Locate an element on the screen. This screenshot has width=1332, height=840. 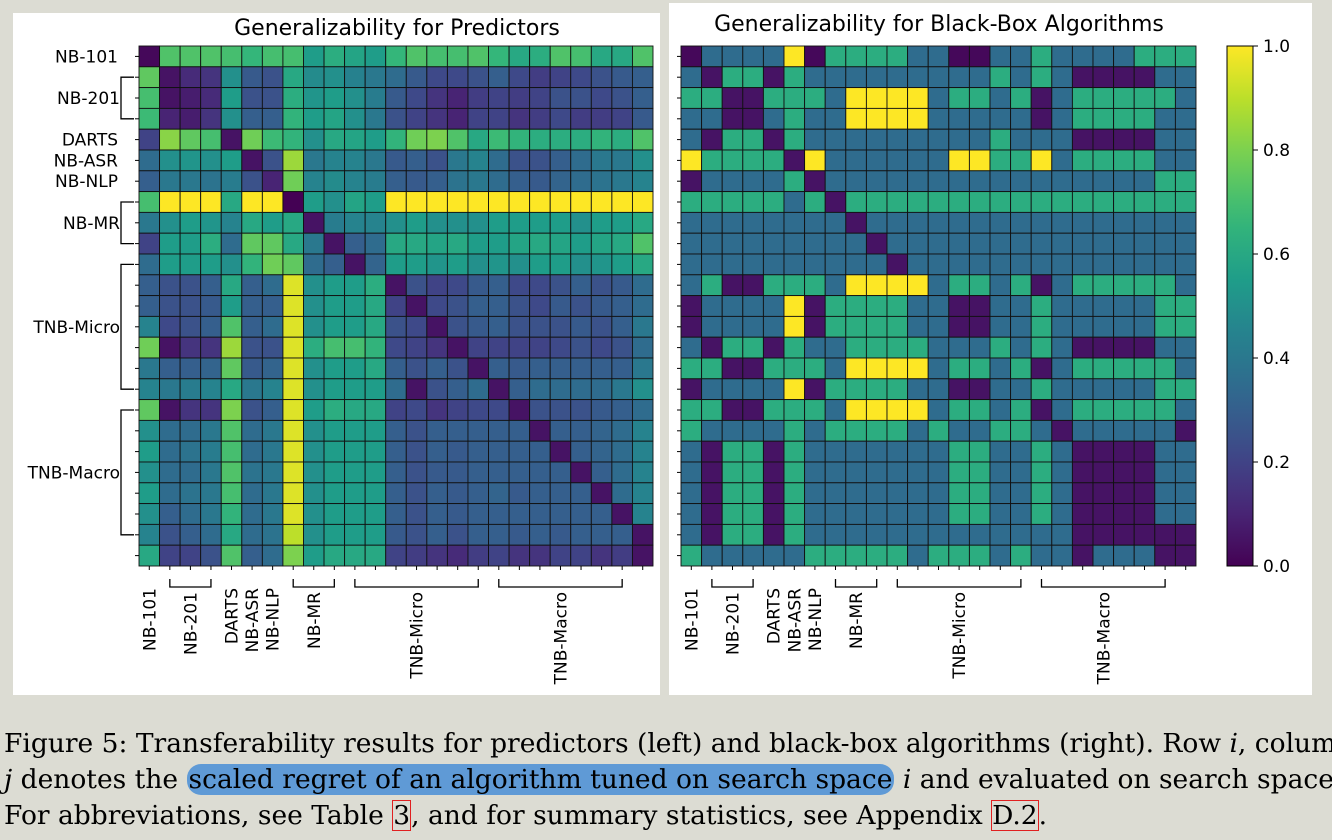
left-y-tick-label: NB-101 is located at coordinates (86, 57).